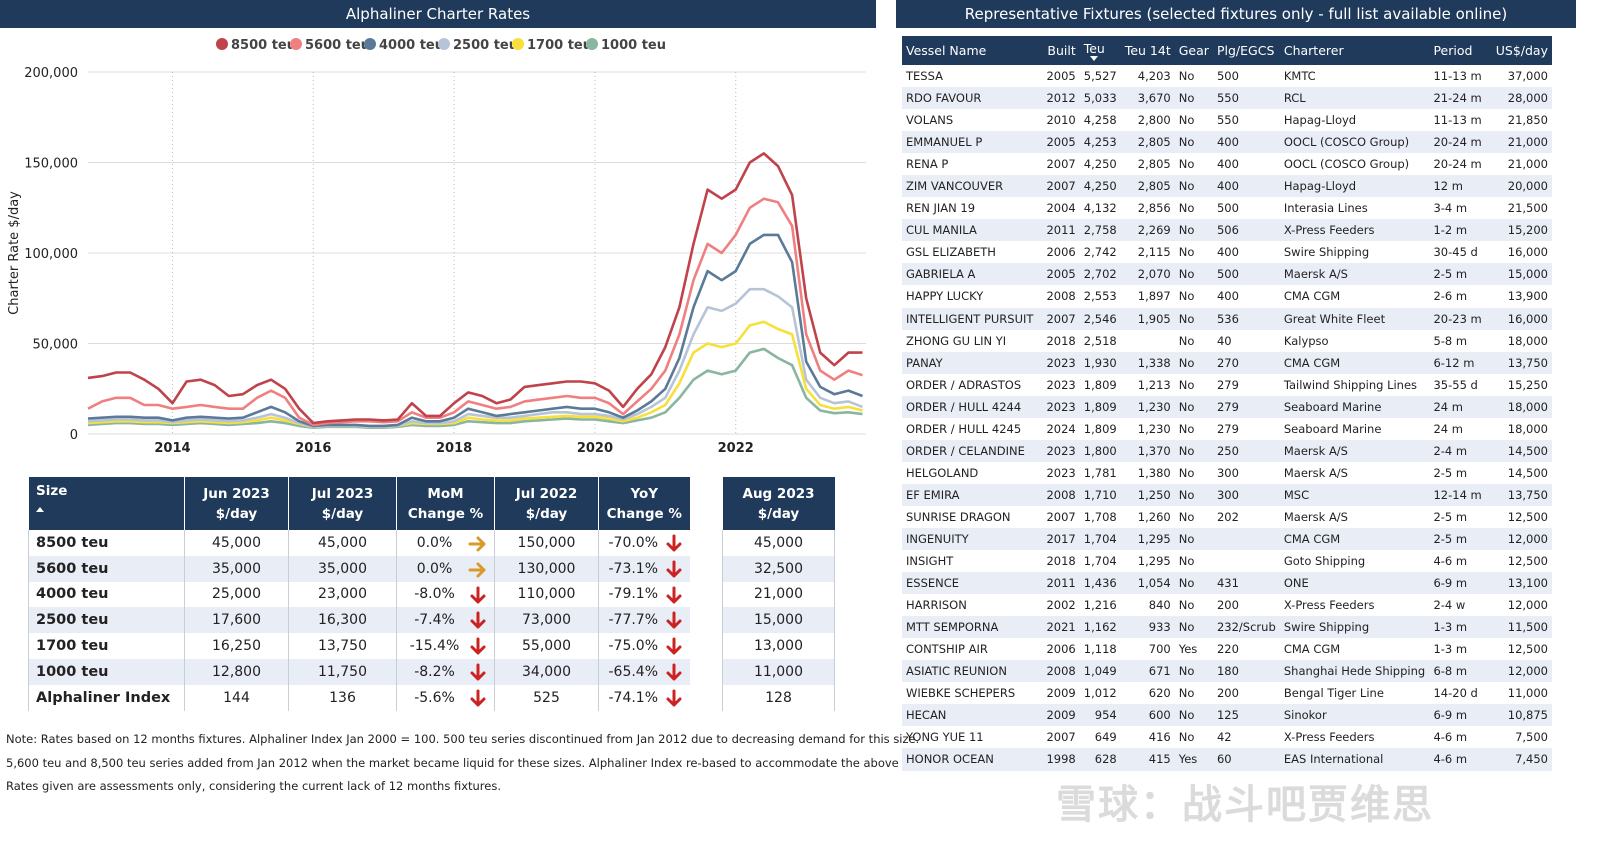 The height and width of the screenshot is (868, 1601). What do you see at coordinates (546, 568) in the screenshot?
I see `jul22-cell: 130,000` at bounding box center [546, 568].